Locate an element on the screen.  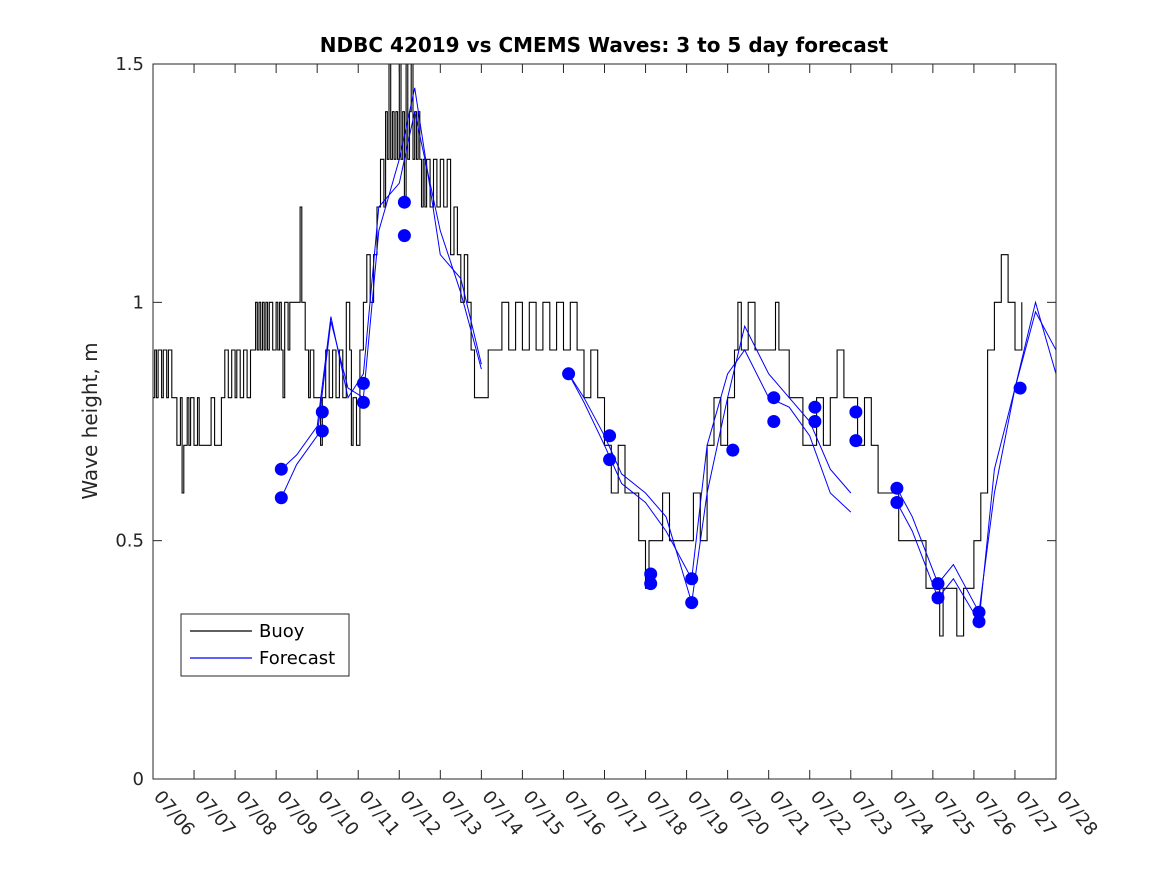
legend: Buoy Forecast is located at coordinates (265, 645).